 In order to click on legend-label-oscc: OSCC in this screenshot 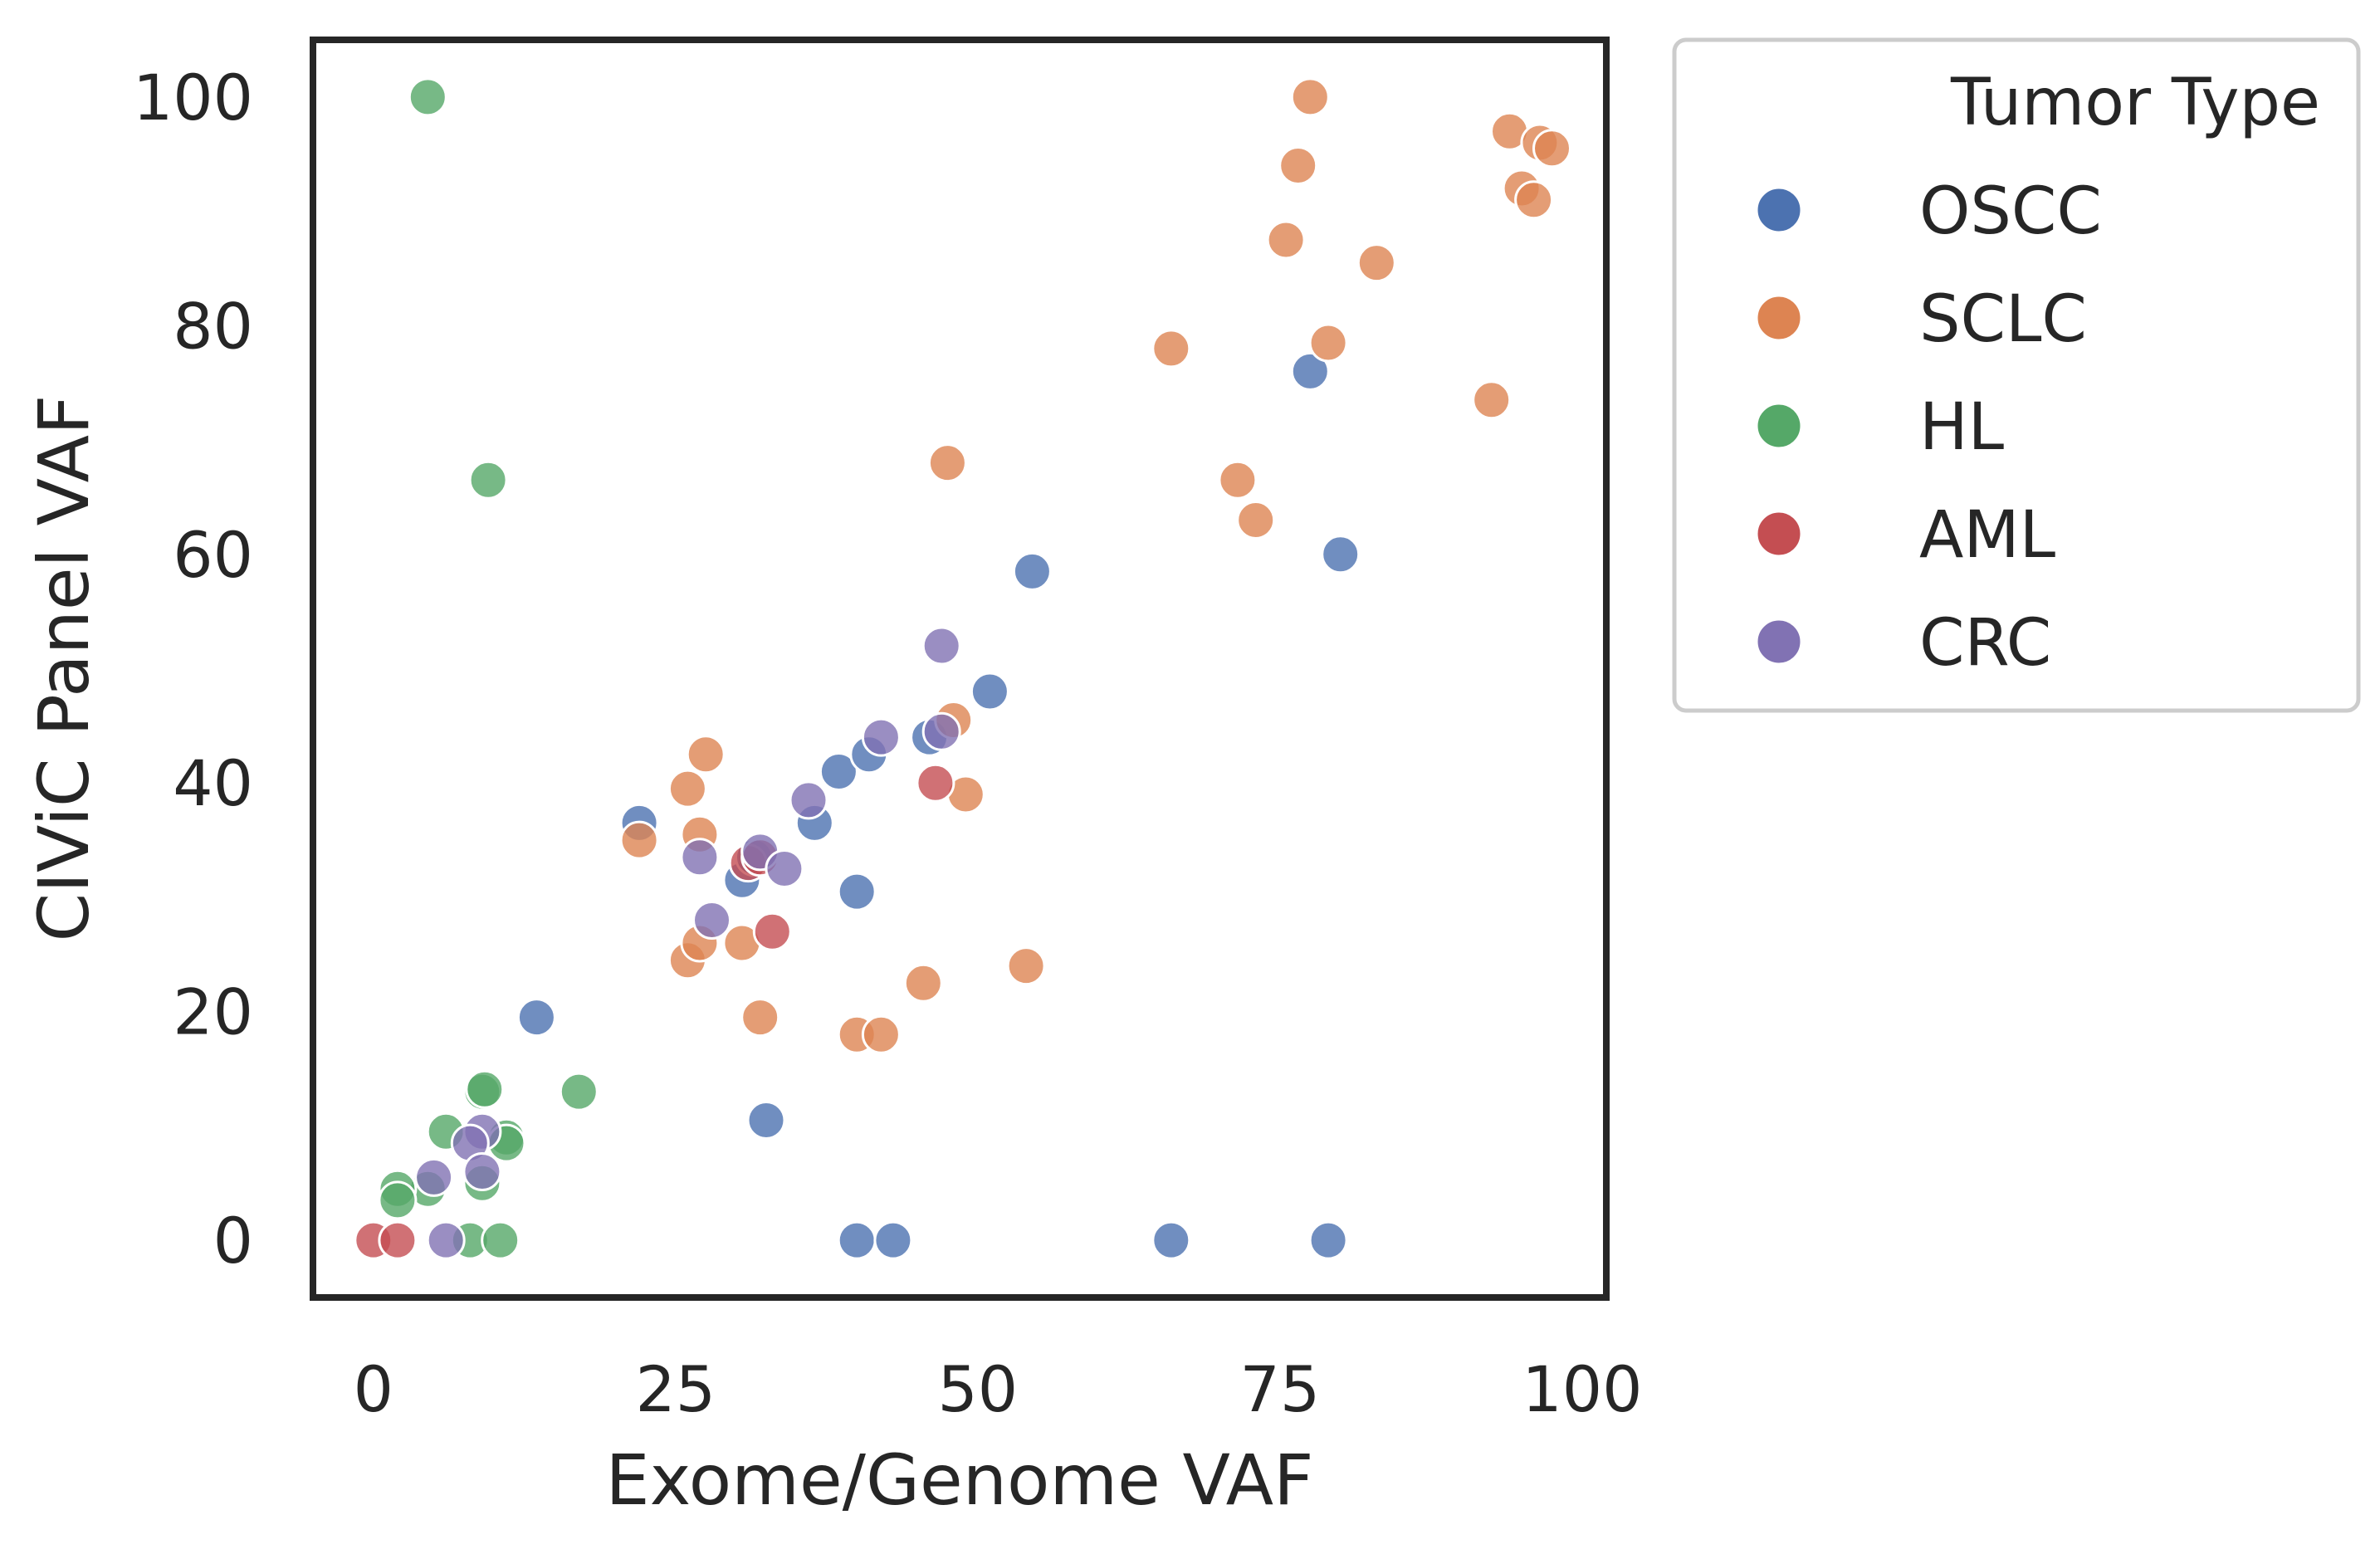, I will do `click(2010, 211)`.